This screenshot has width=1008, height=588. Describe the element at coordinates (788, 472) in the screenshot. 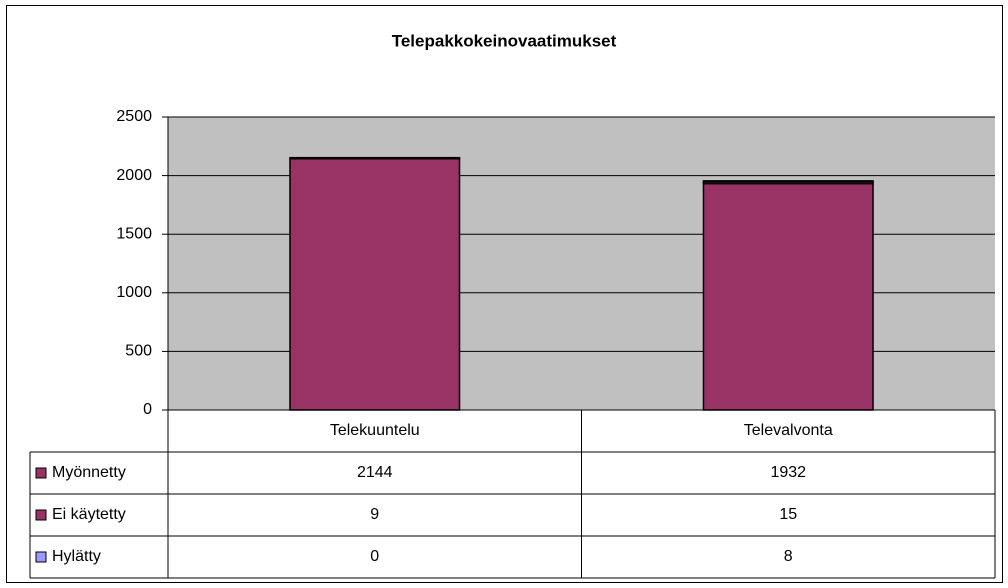

I see `table-value: 1932` at that location.